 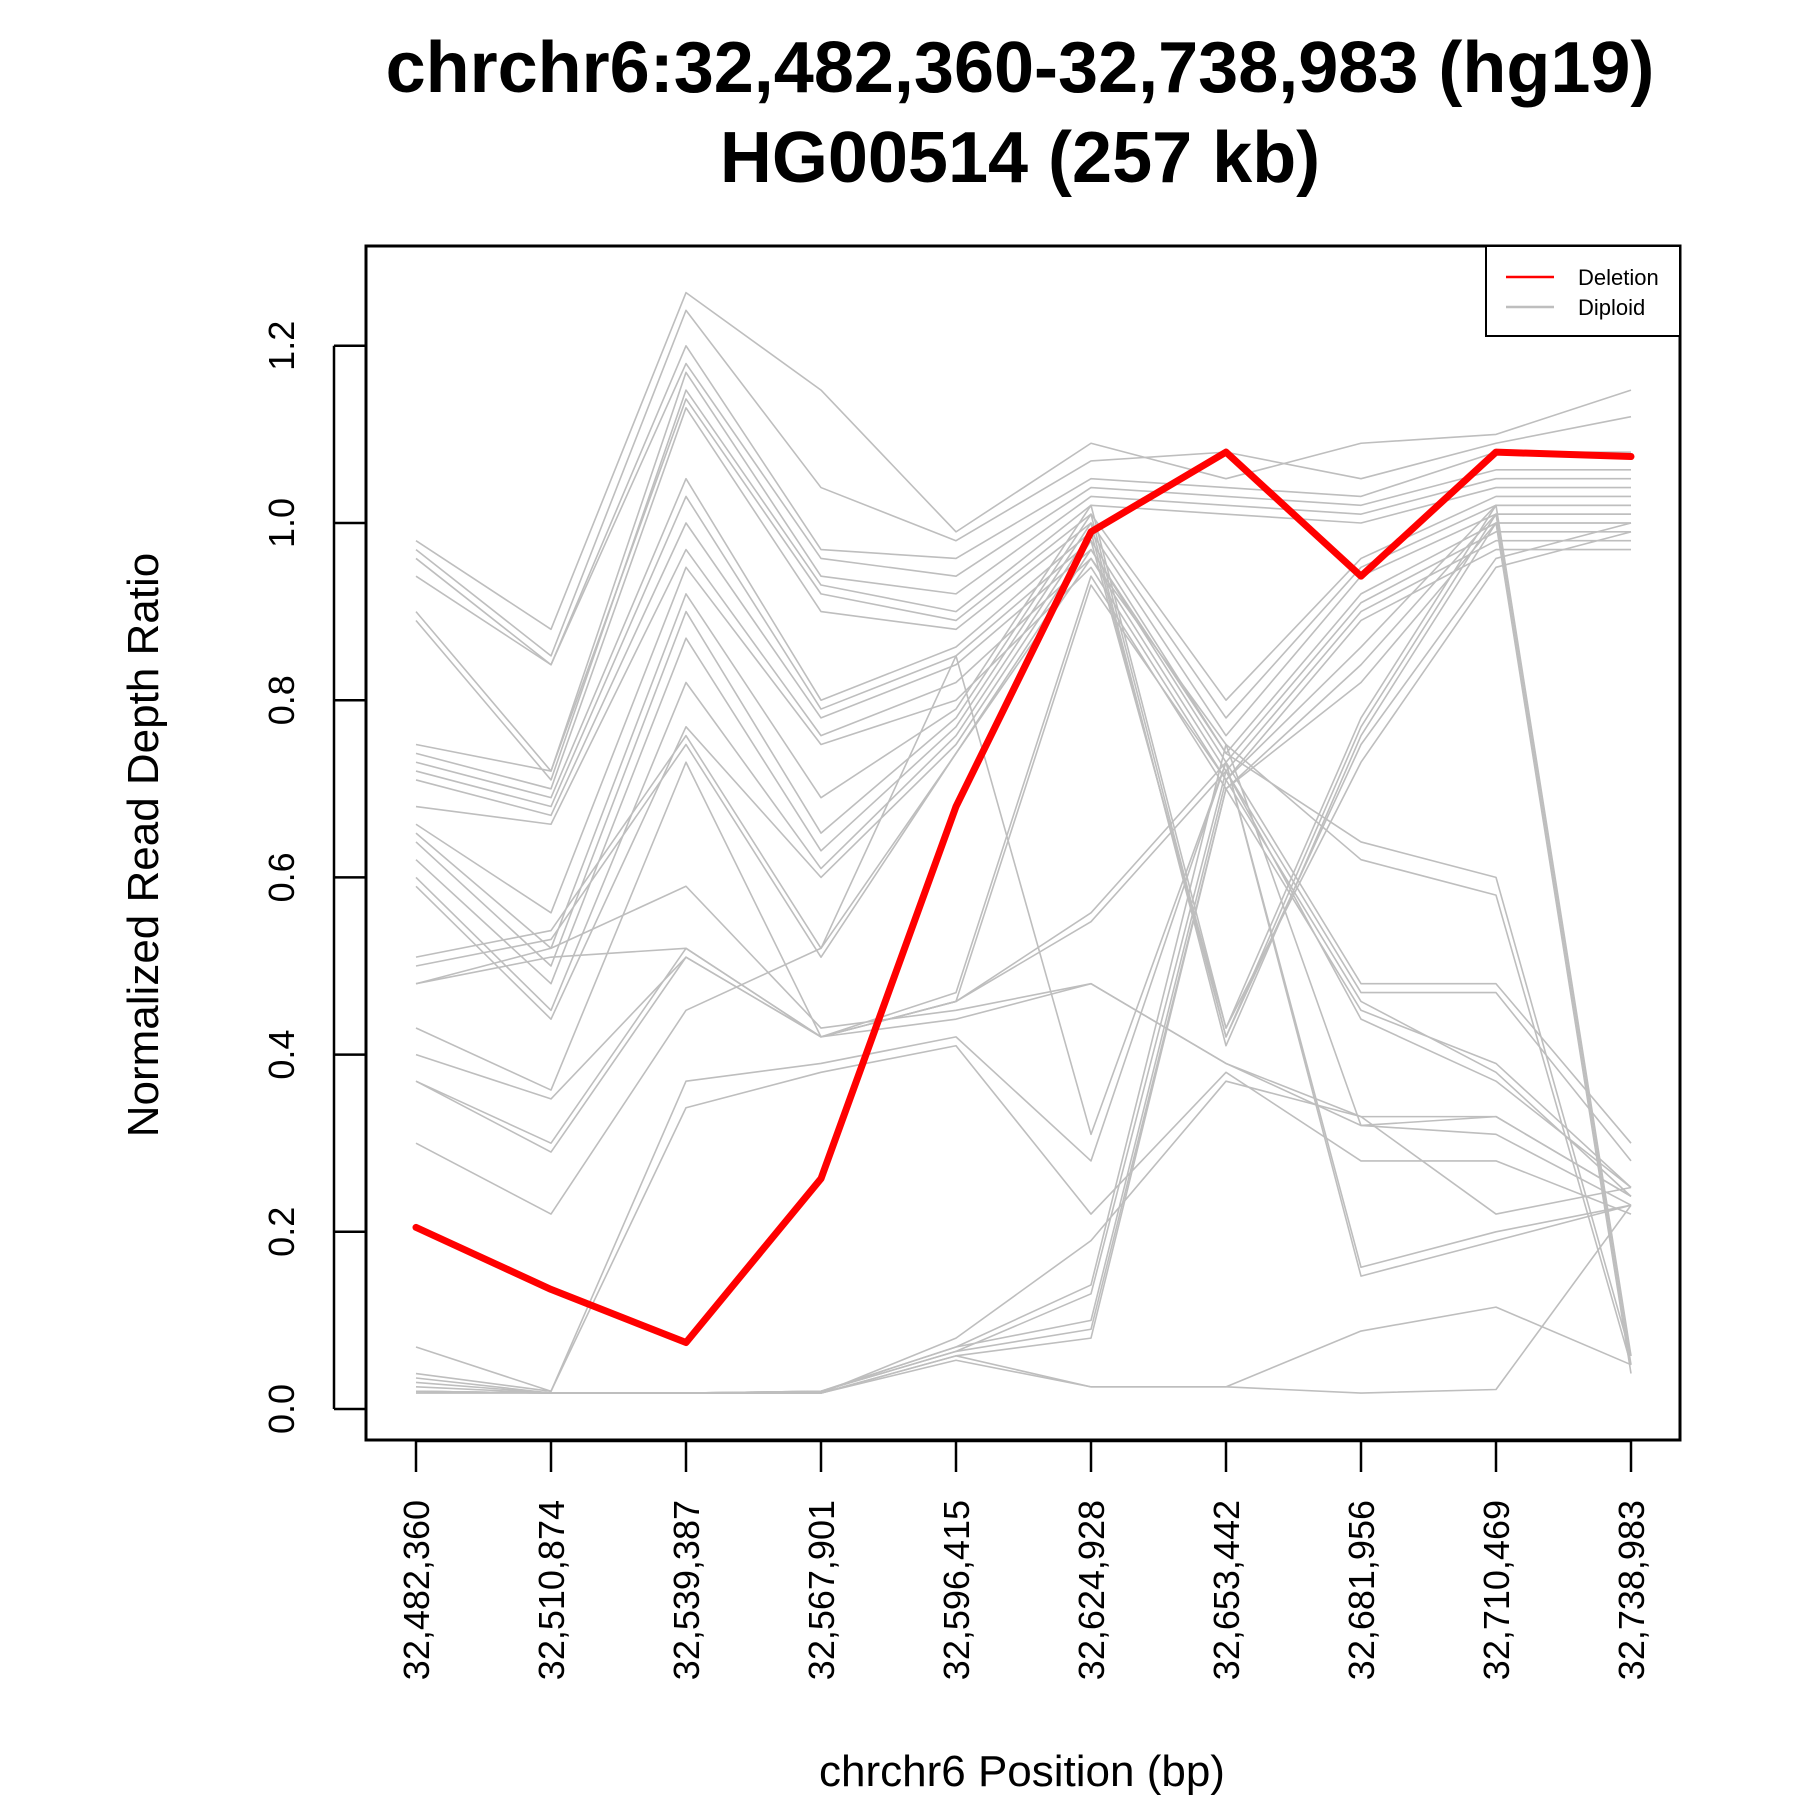 What do you see at coordinates (1022, 1771) in the screenshot?
I see `x-axis-label: chrchr6 Position (bp)` at bounding box center [1022, 1771].